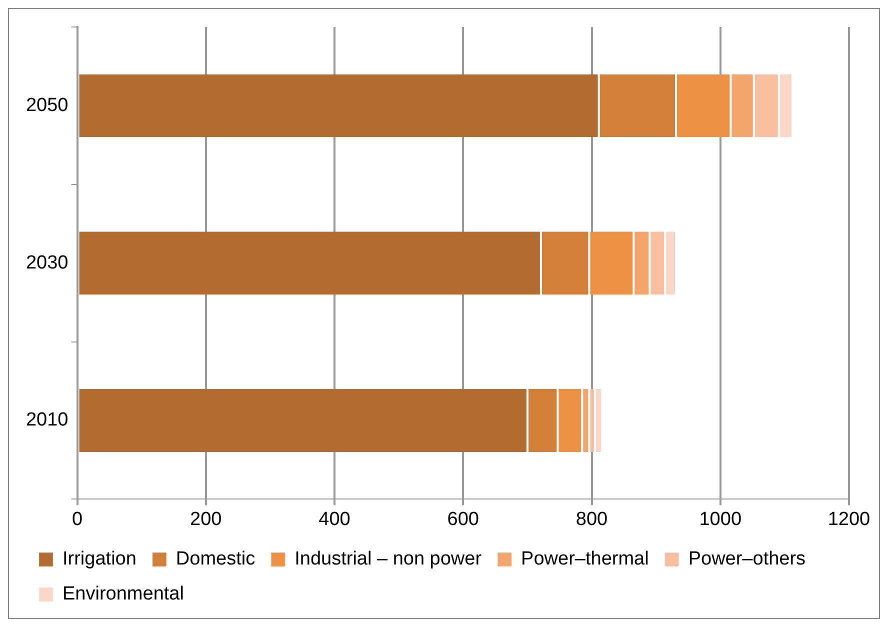  I want to click on x-tick-label: 400, so click(334, 519).